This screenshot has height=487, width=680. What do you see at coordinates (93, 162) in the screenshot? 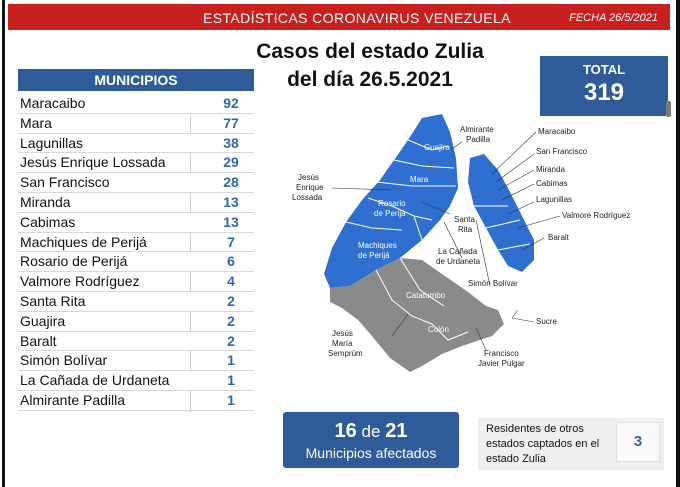
I see `municipio-name: Jesús Enrique Lossada` at bounding box center [93, 162].